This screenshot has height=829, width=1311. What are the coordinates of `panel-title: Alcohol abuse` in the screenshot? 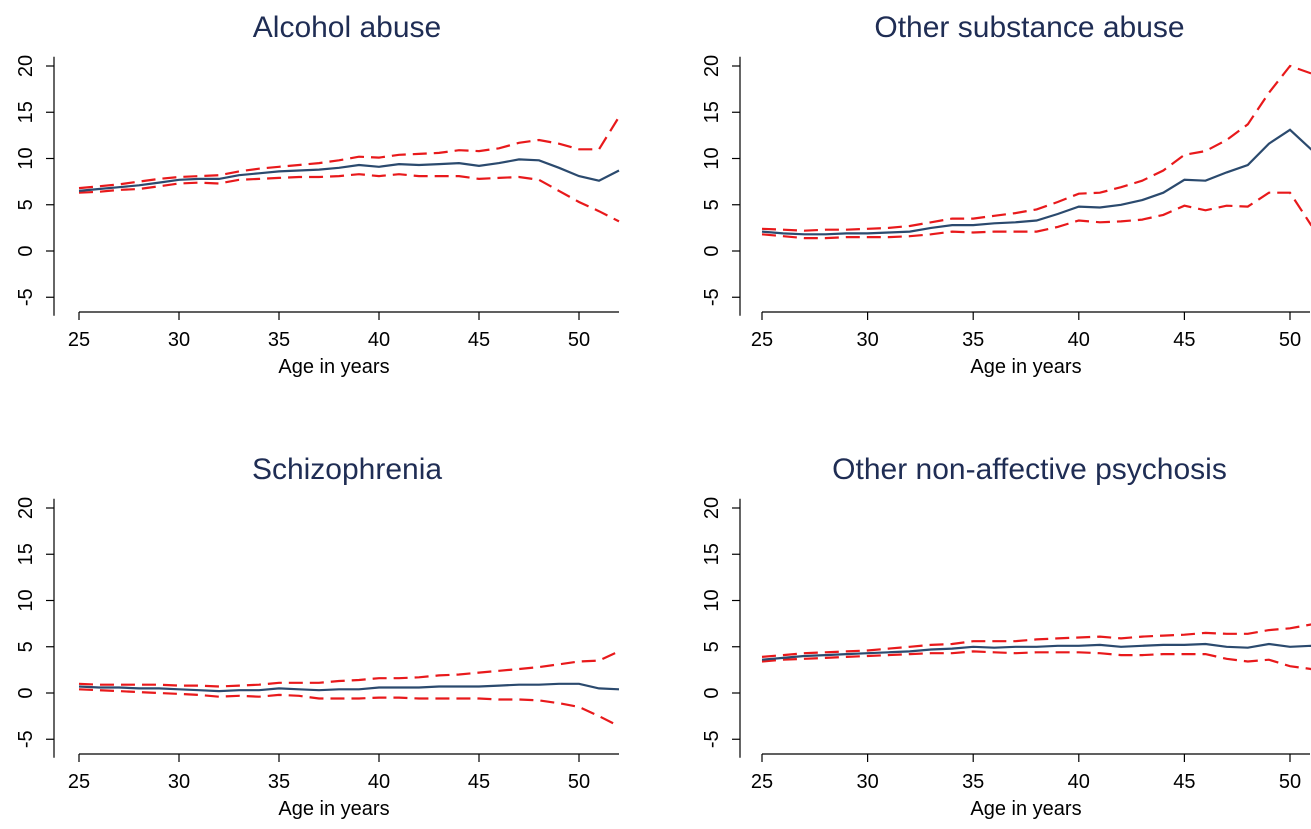 It's located at (347, 27).